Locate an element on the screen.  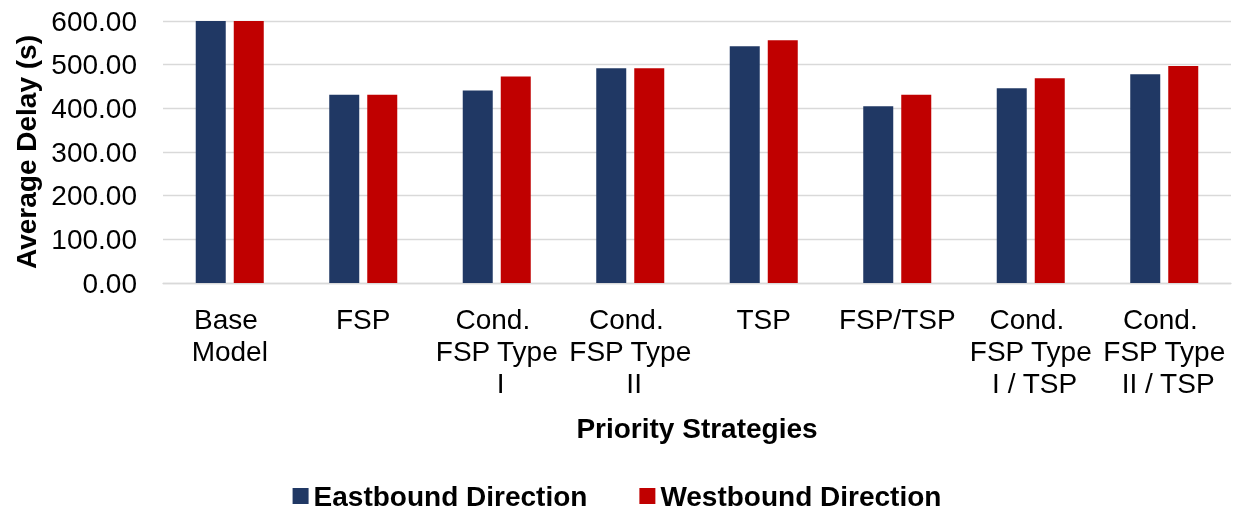
x-tick-label: FSP is located at coordinates (363, 319).